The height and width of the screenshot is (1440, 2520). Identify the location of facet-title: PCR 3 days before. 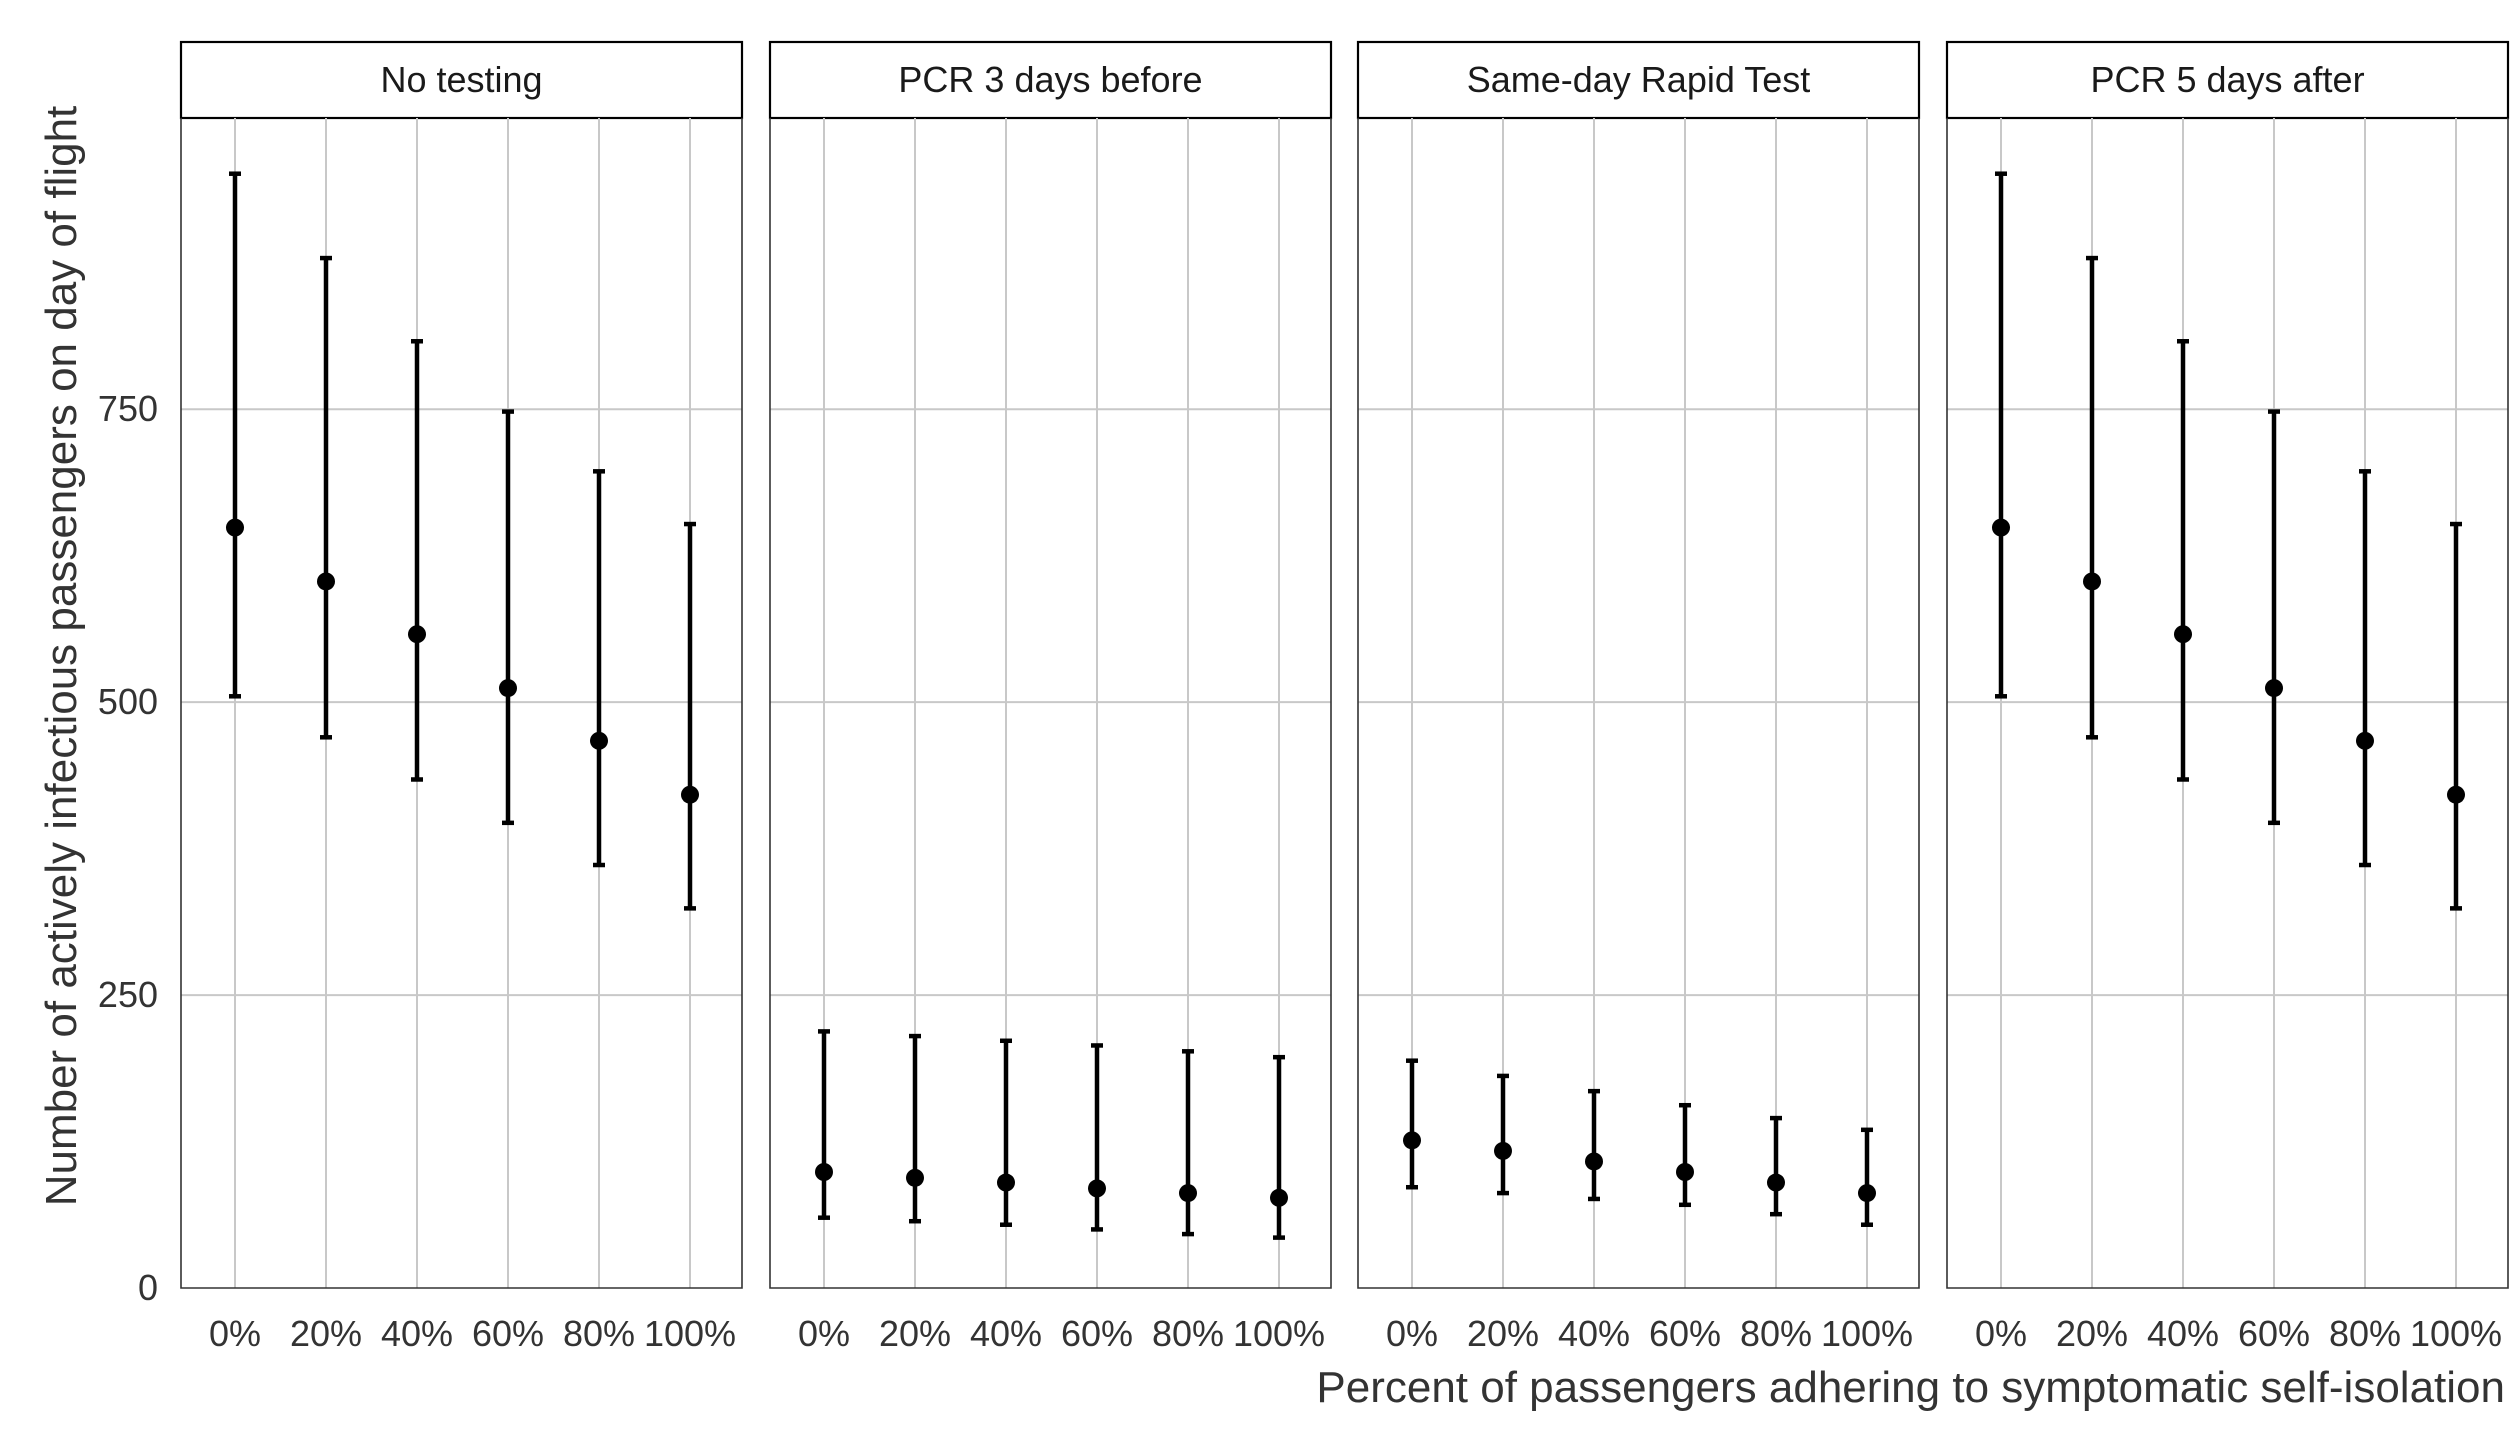
(1050, 79).